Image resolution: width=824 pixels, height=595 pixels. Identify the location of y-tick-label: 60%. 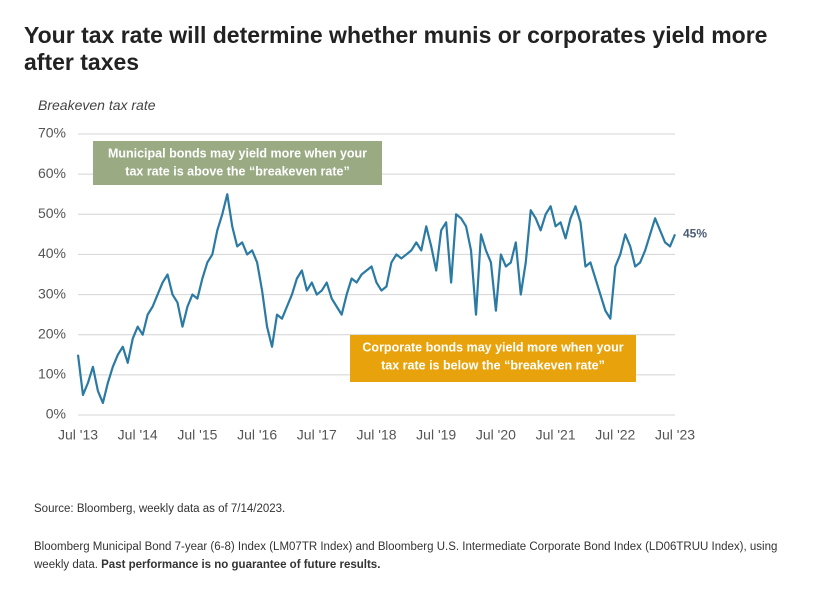
(52, 173).